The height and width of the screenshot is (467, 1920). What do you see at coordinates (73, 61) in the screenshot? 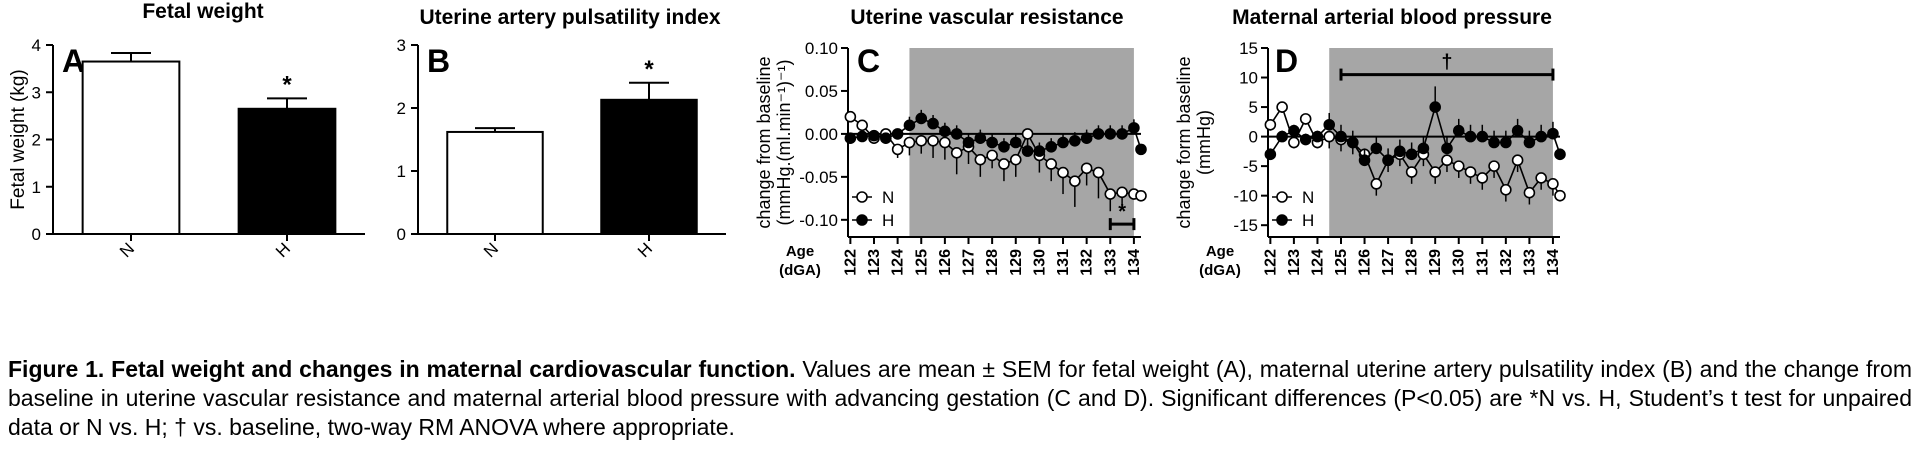
I see `panel-letter: A` at bounding box center [73, 61].